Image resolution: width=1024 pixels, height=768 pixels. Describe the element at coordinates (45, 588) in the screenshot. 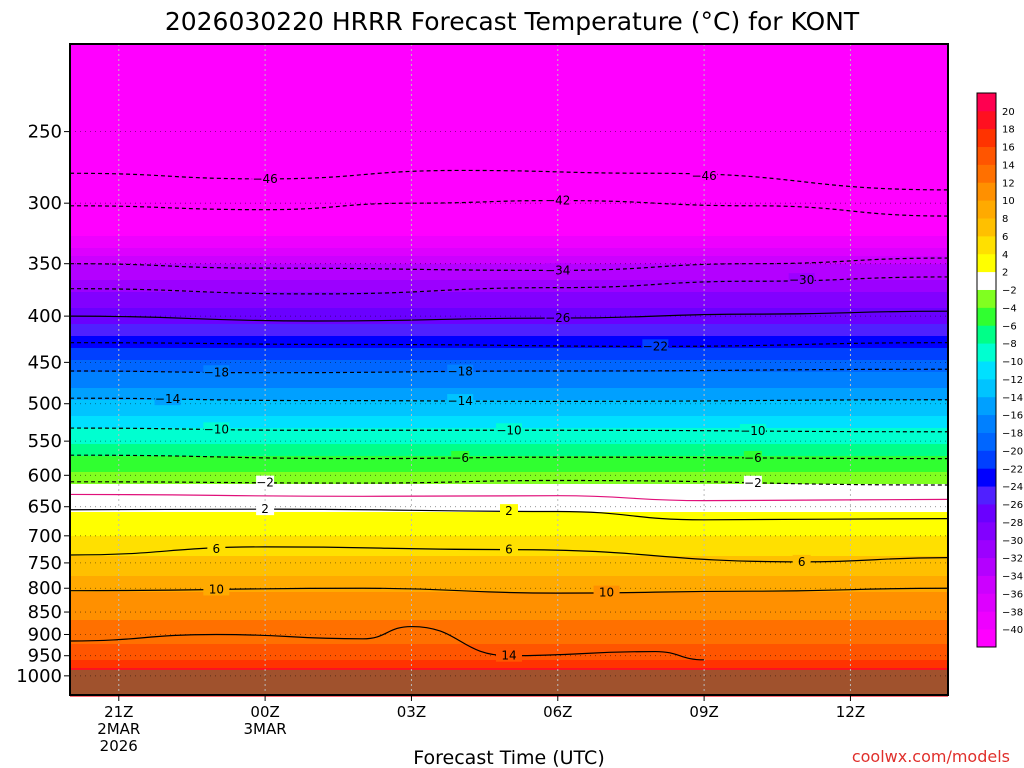

I see `y-tick-label: 800` at that location.